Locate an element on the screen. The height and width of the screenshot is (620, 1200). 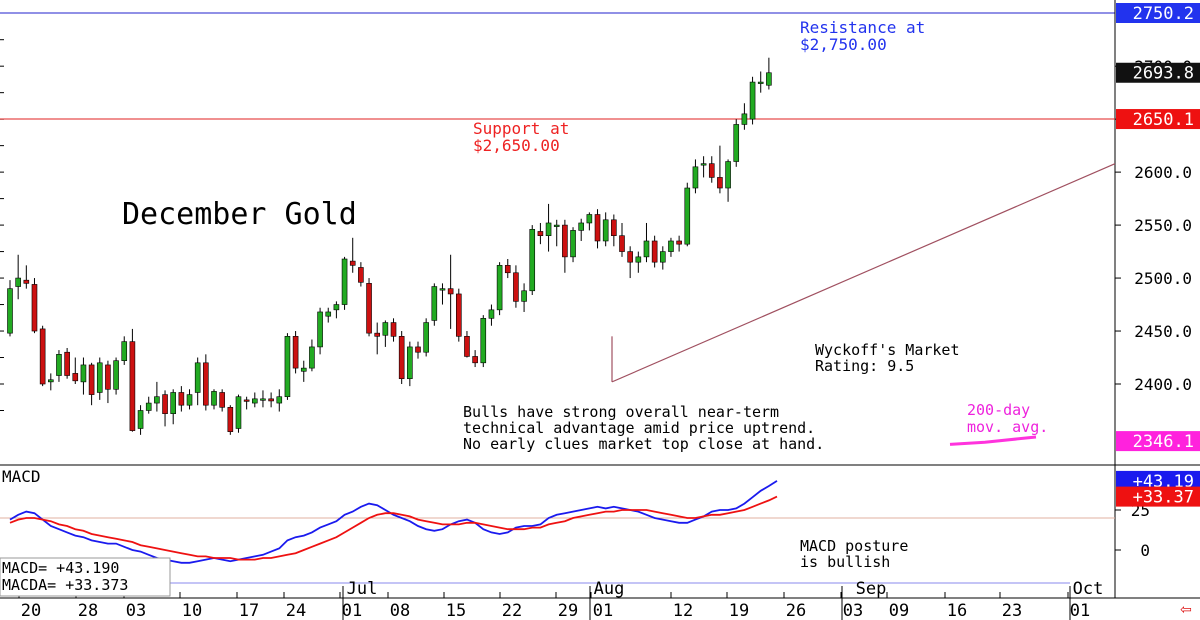
ma200-line is located at coordinates (993, 440).